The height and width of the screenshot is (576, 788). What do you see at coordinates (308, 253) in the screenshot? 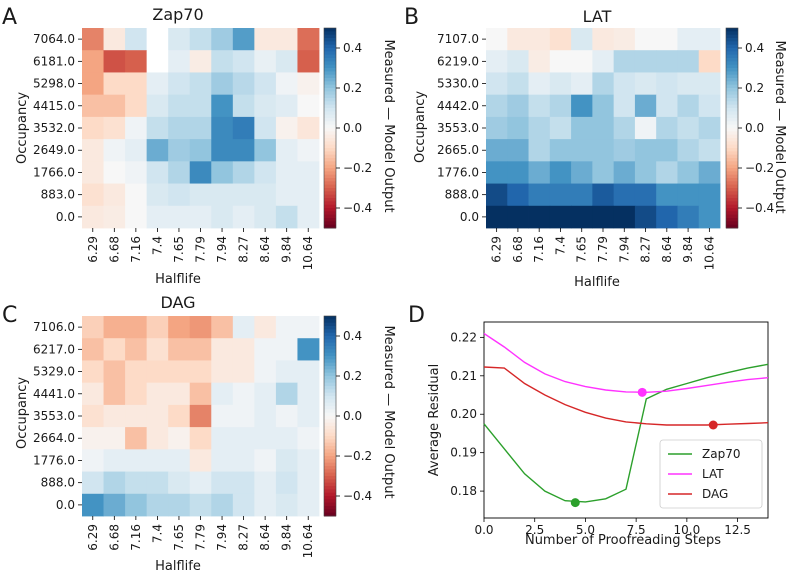
I see `x-tick-label: 10.64` at bounding box center [308, 253].